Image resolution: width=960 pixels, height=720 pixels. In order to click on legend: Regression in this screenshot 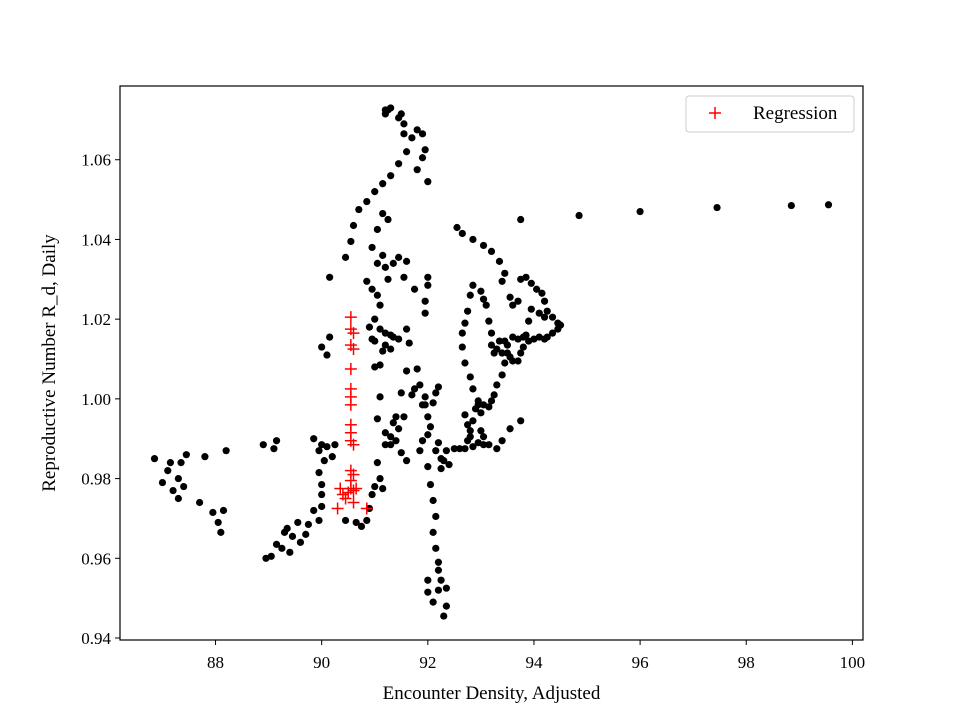, I will do `click(770, 114)`.